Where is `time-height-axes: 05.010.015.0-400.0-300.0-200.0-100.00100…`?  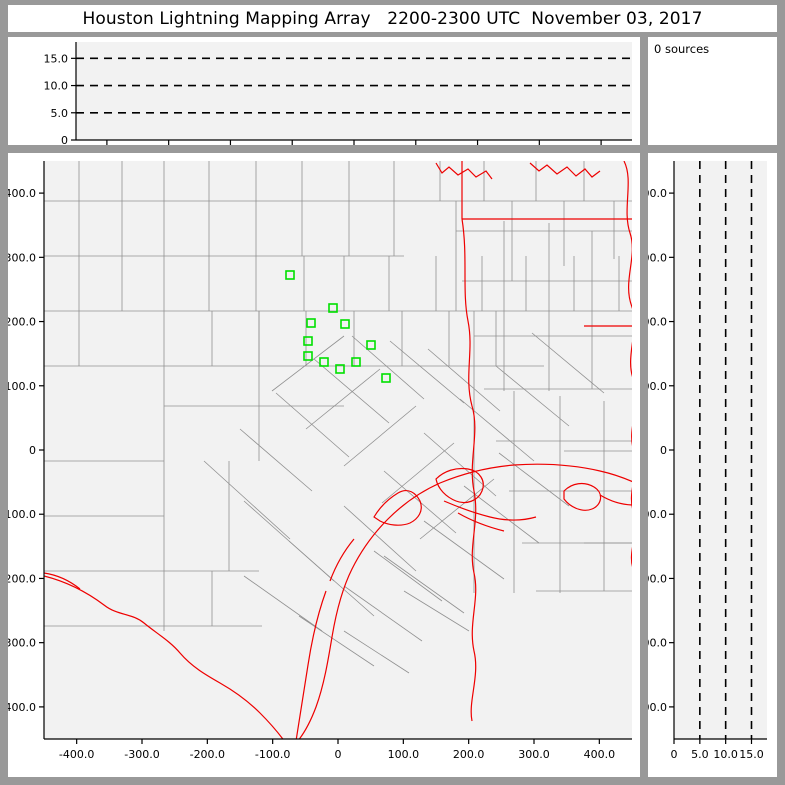 time-height-axes: 05.010.015.0-400.0-300.0-200.0-100.00100… is located at coordinates (338, 93).